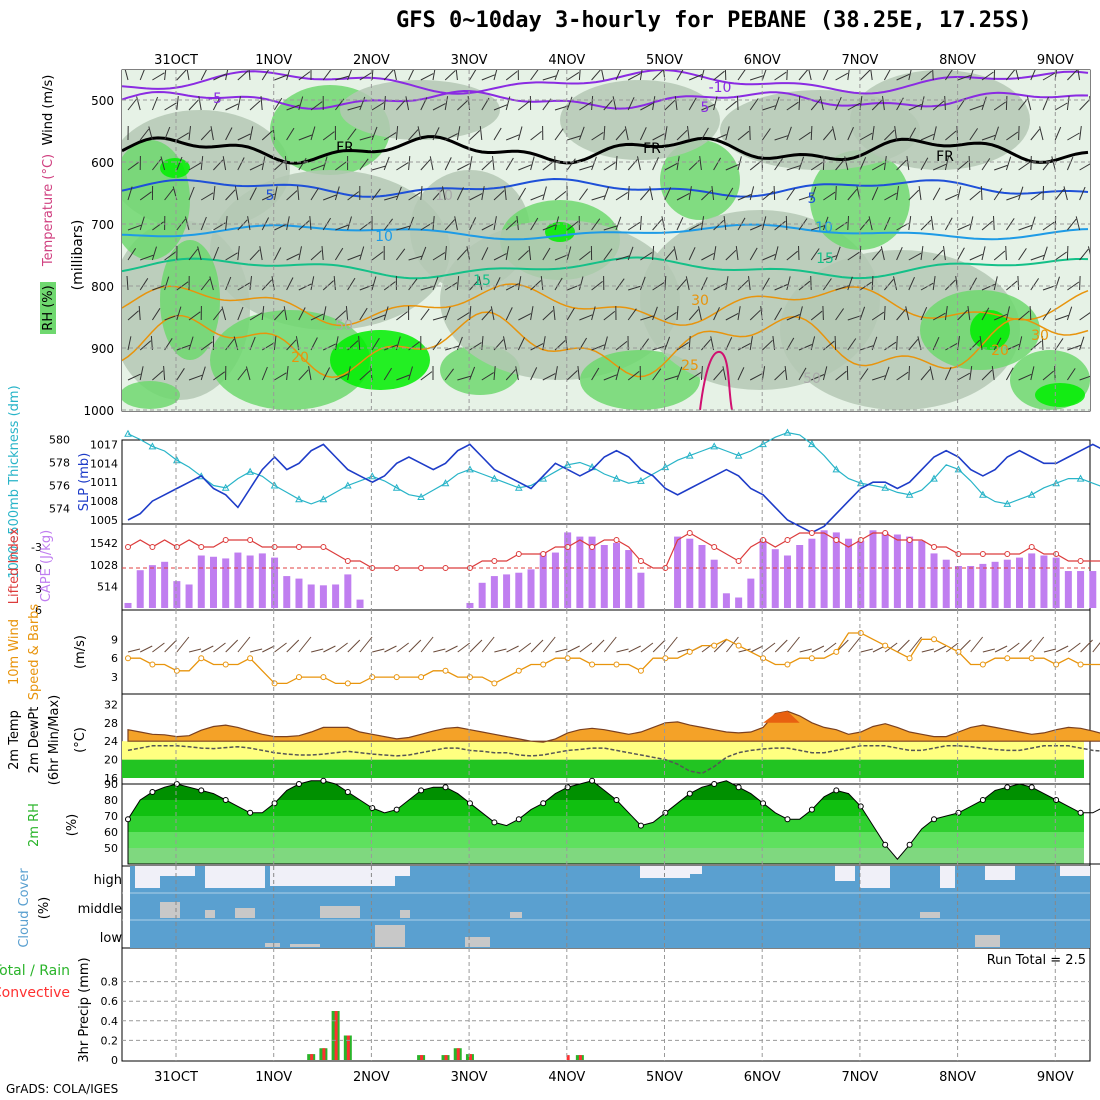 Image resolution: width=1100 pixels, height=1100 pixels. I want to click on cloud-level-label: low, so click(111, 938).